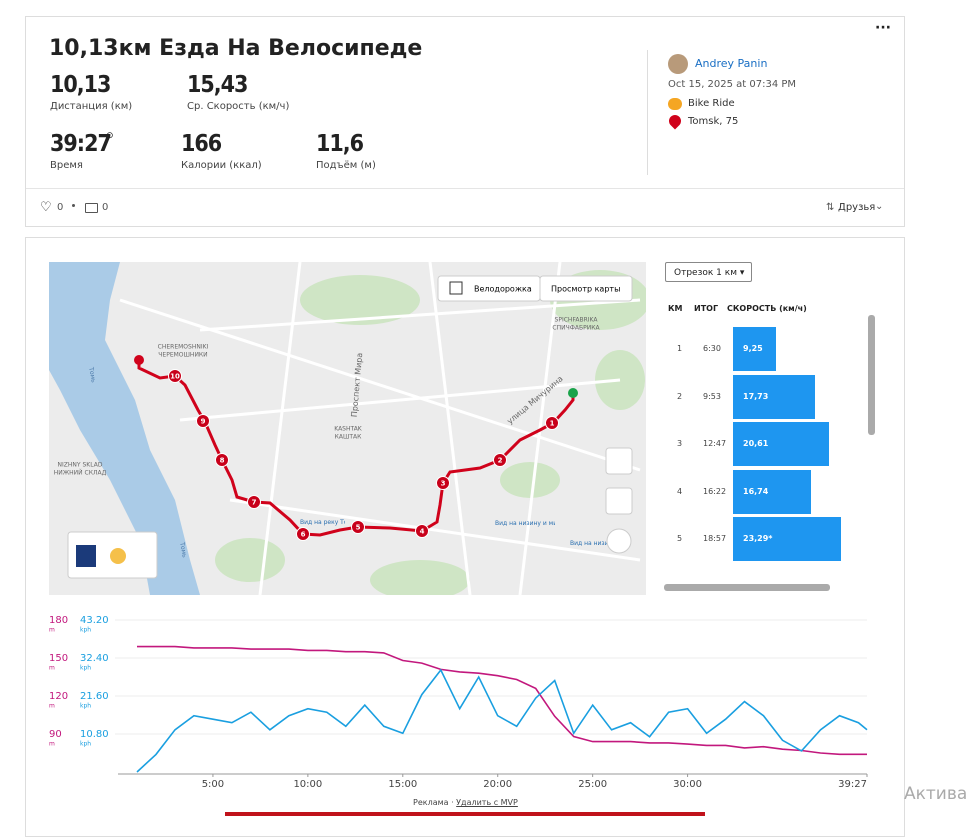 The image size is (967, 837). Describe the element at coordinates (358, 528) in the screenshot. I see `km-marker-label: 5` at that location.